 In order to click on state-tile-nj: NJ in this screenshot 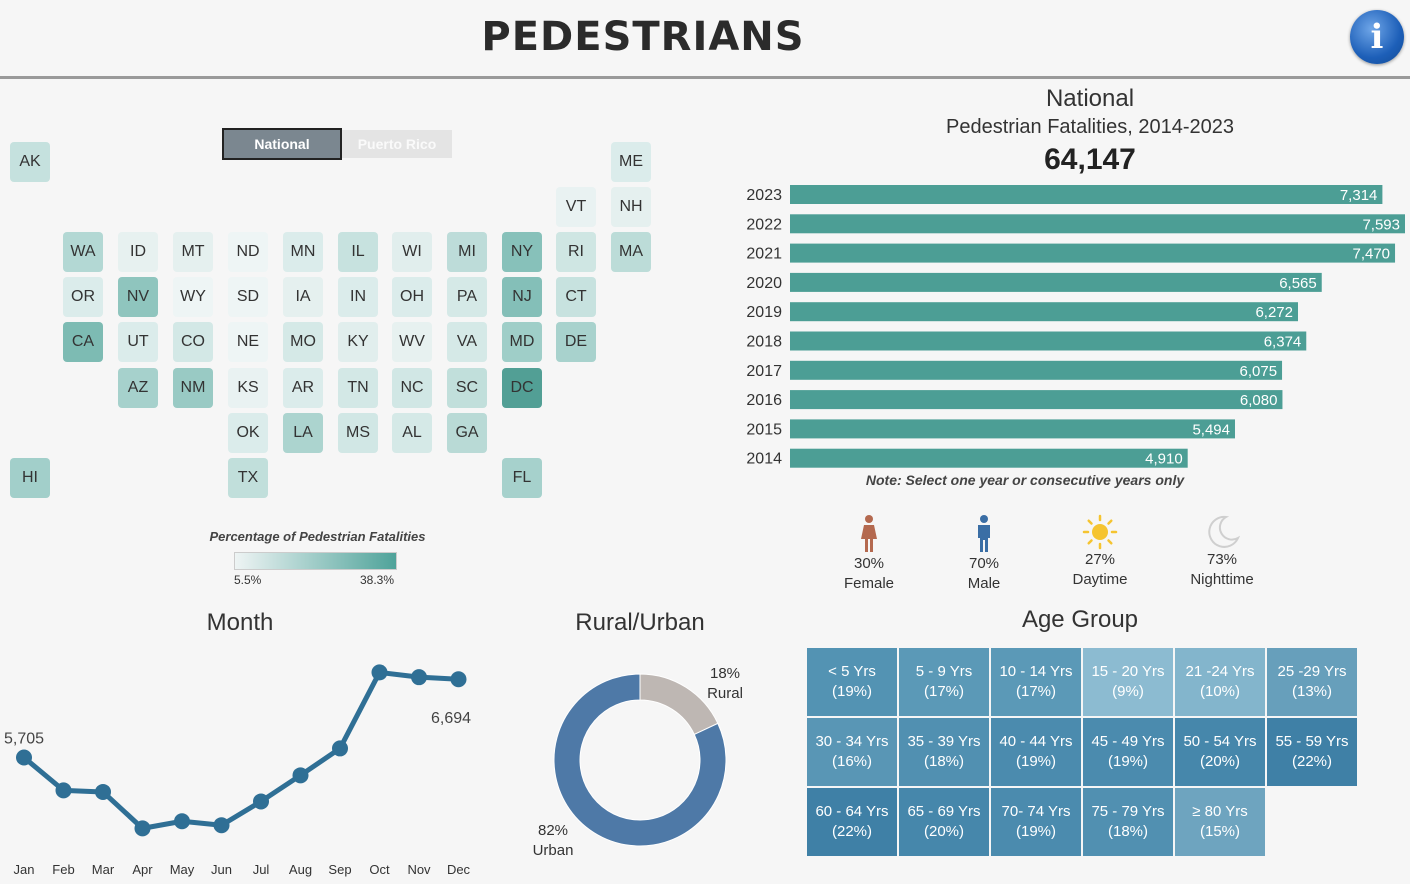, I will do `click(522, 297)`.